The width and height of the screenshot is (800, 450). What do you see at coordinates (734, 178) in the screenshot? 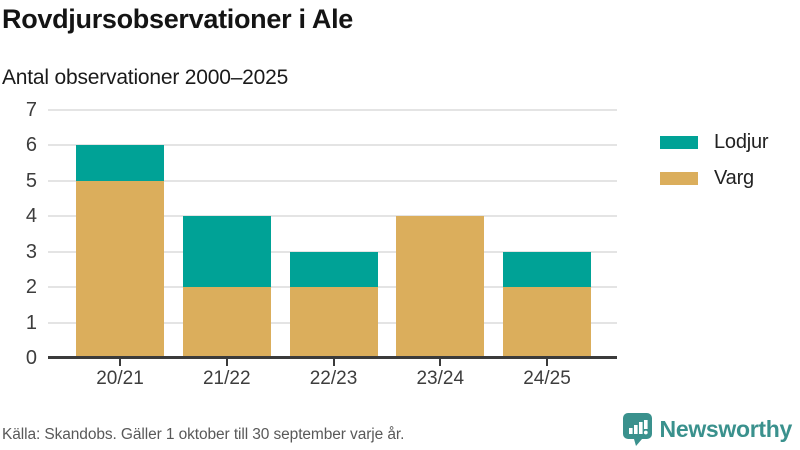
I see `legend-label: Varg` at bounding box center [734, 178].